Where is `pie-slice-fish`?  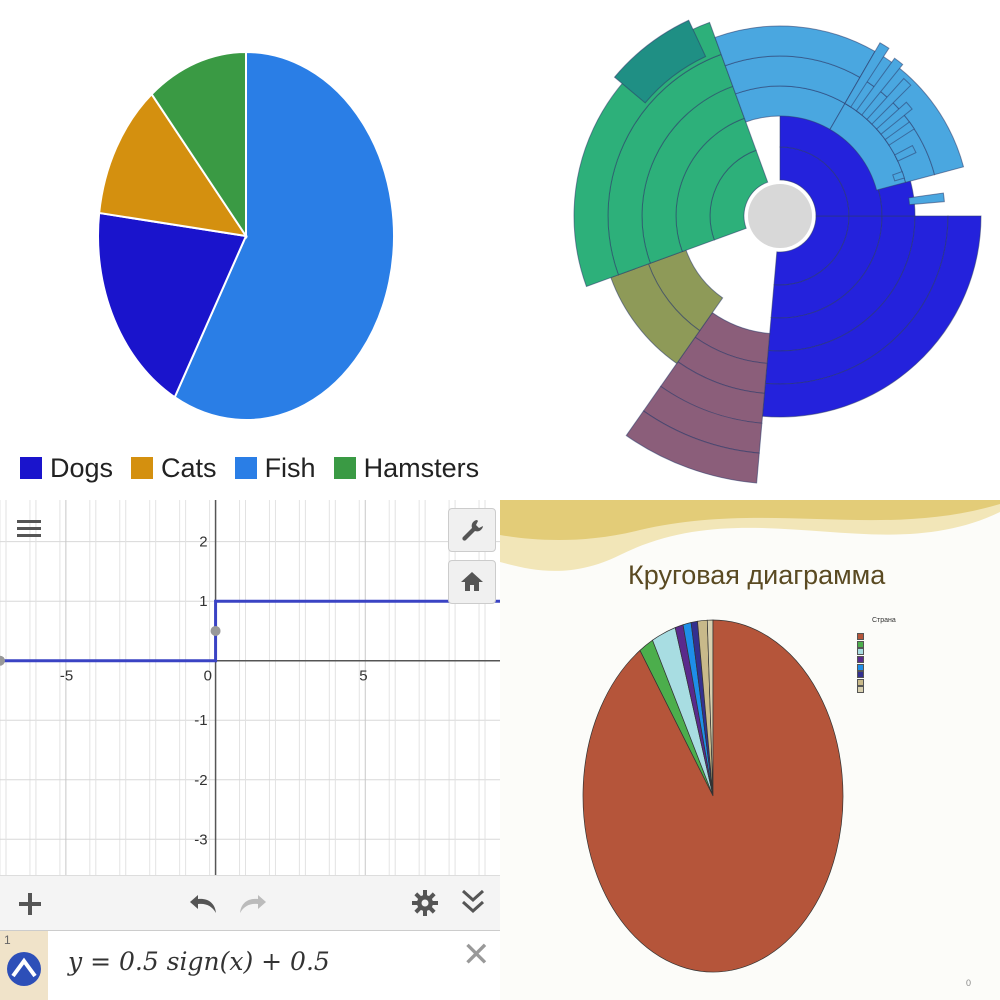
pie-slice-fish is located at coordinates (284, 235).